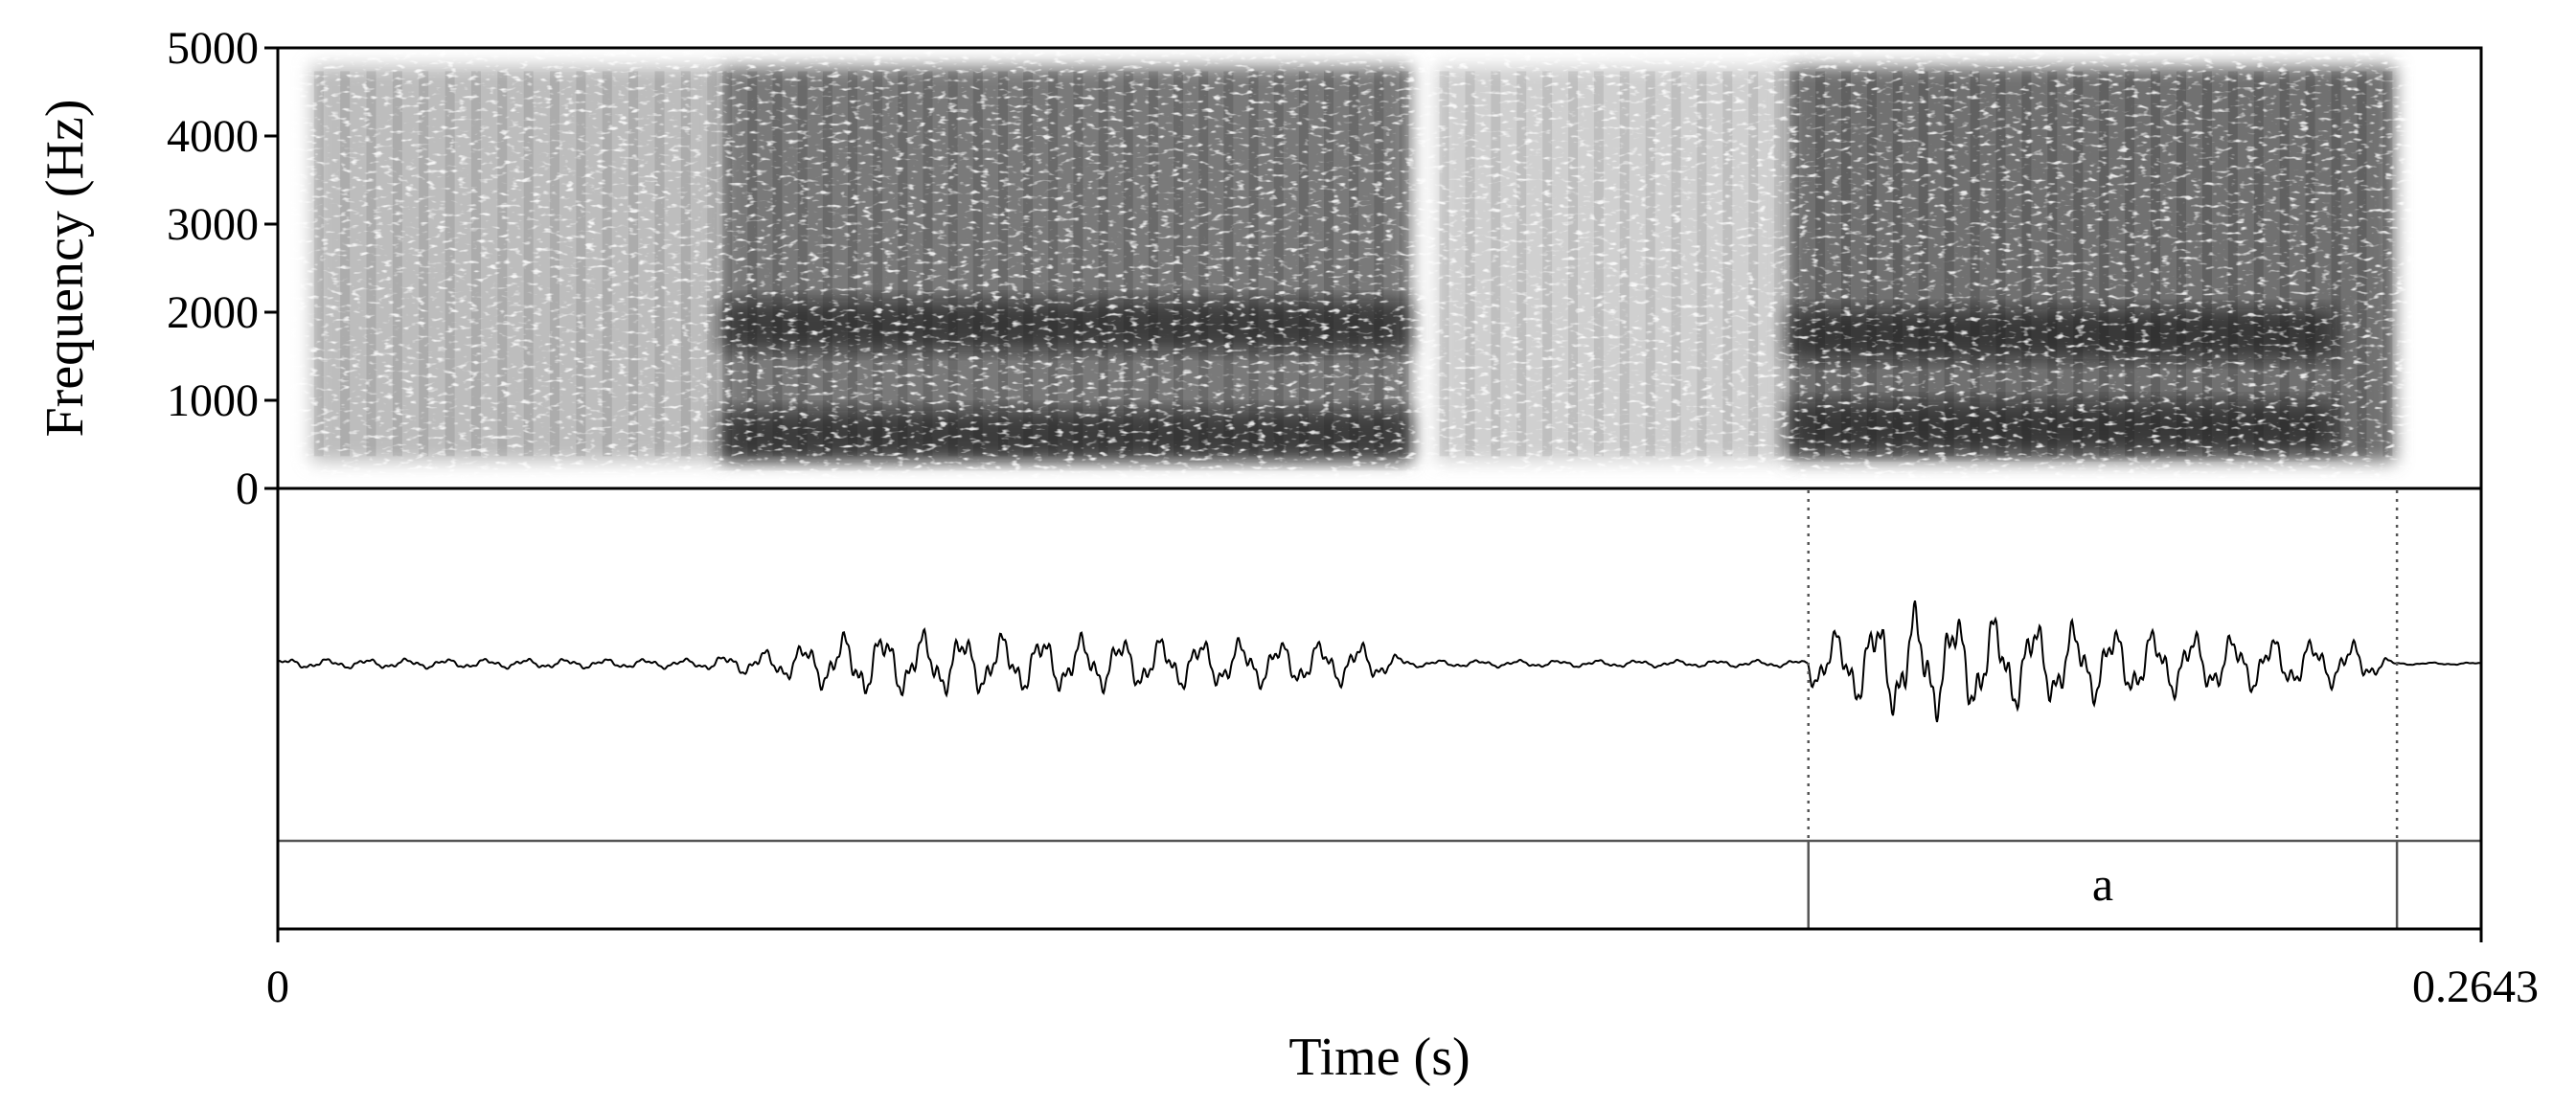 Image resolution: width=2576 pixels, height=1109 pixels. I want to click on time-start-label: 0, so click(278, 987).